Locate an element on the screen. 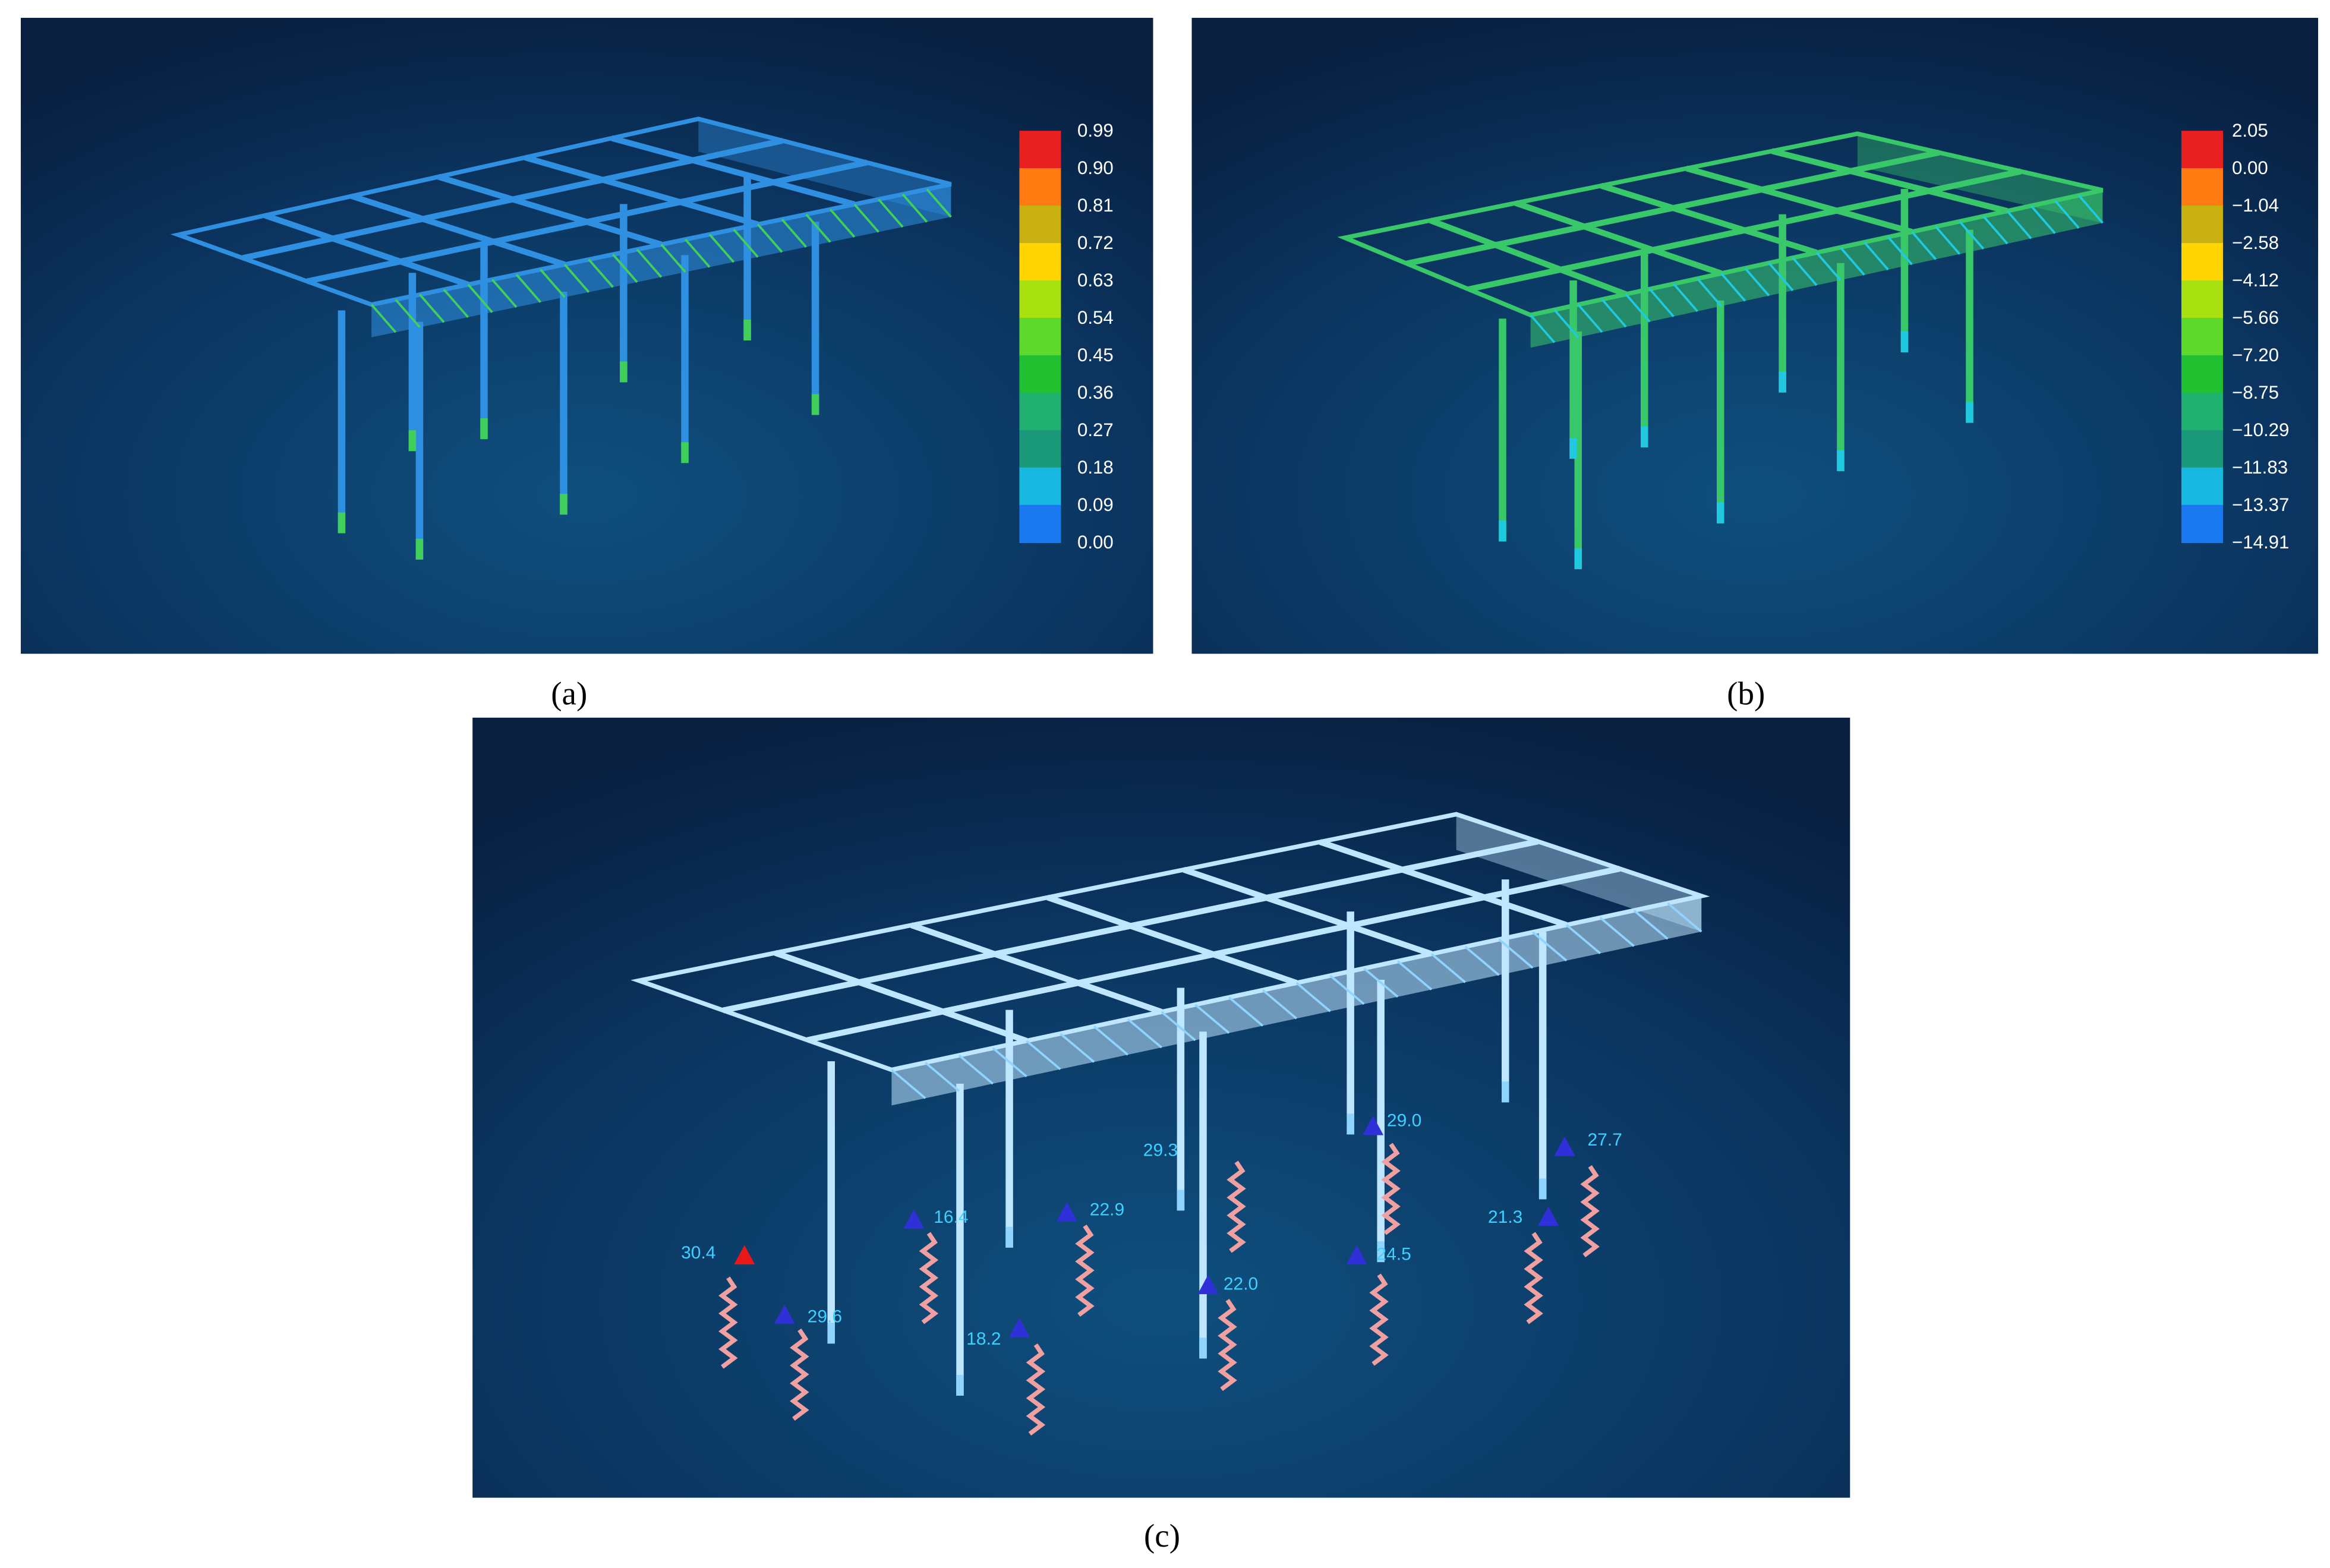 The height and width of the screenshot is (1568, 2330). sensor-value: 22.9 is located at coordinates (1107, 1210).